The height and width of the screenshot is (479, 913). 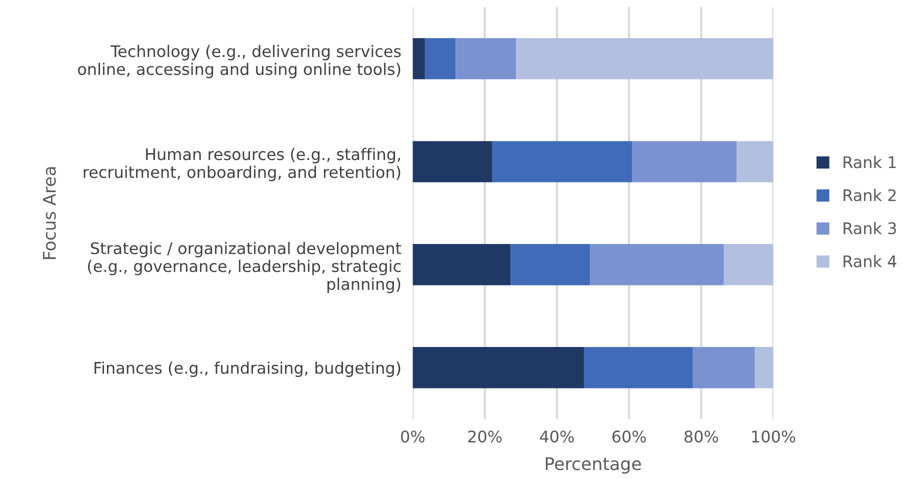 What do you see at coordinates (870, 261) in the screenshot?
I see `legend-label: Rank 4` at bounding box center [870, 261].